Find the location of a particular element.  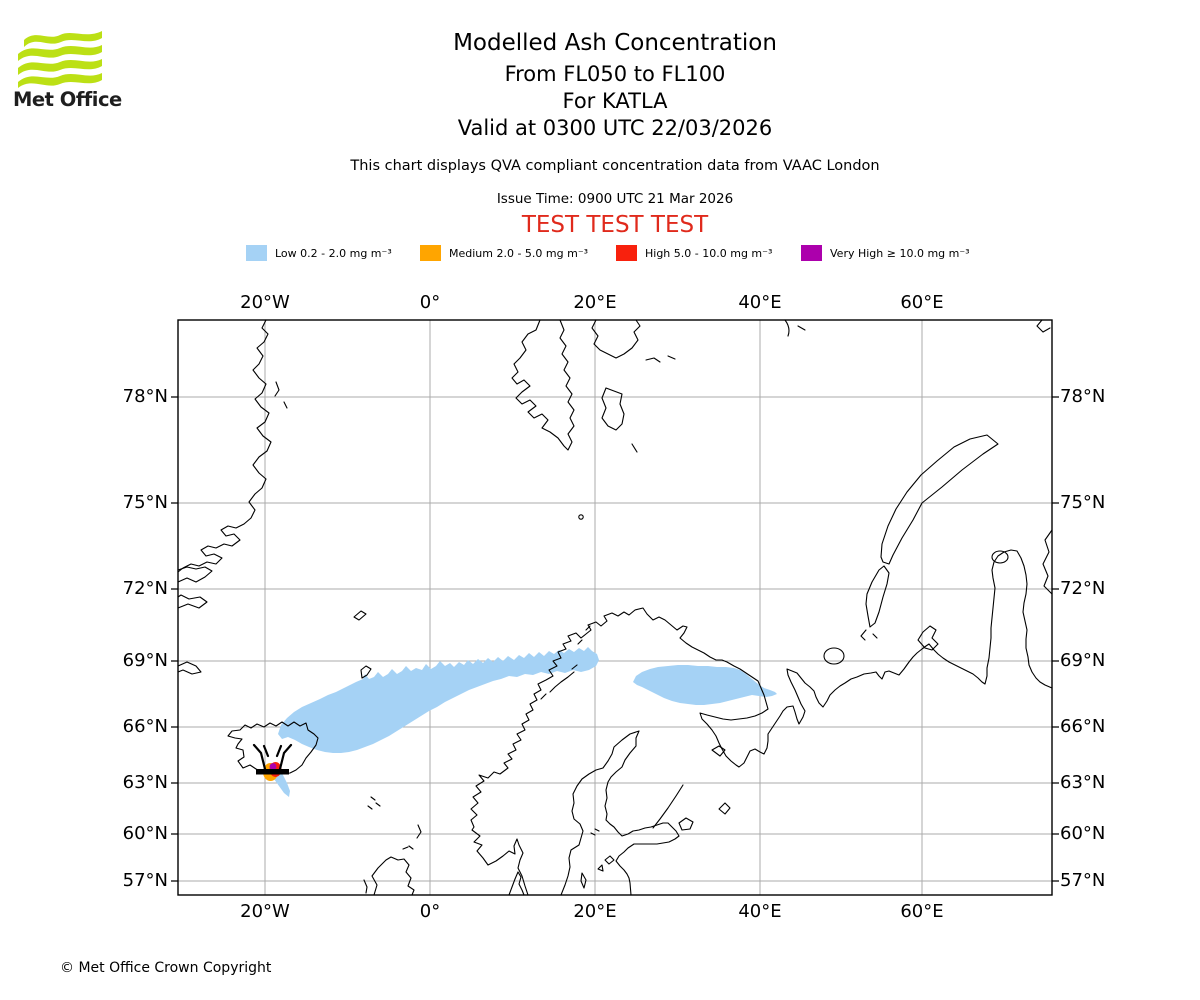

legend-item-low: Low 0.2 - 2.0 mg m⁻³ is located at coordinates (319, 253).